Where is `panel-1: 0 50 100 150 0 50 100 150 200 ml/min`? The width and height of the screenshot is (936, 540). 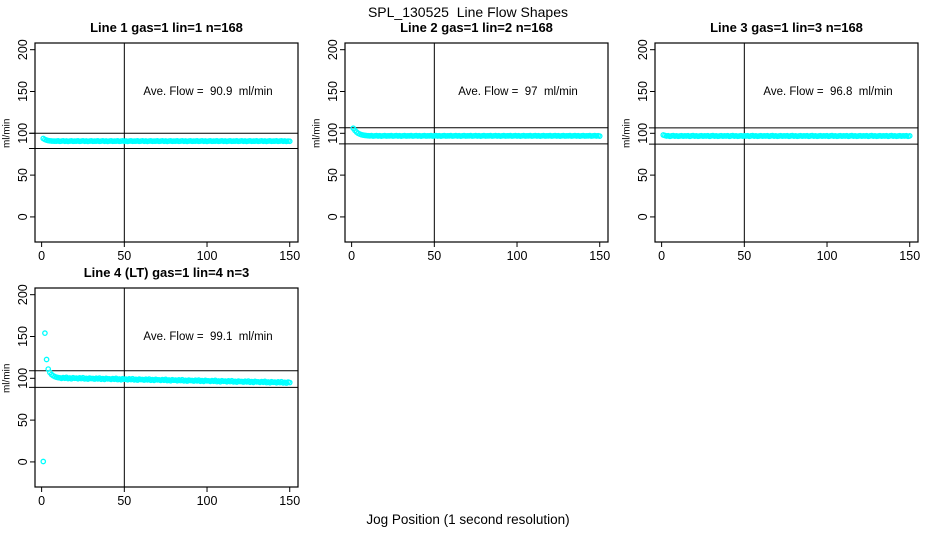
panel-1: 0 50 100 150 0 50 100 150 200 ml/min is located at coordinates (151, 151).